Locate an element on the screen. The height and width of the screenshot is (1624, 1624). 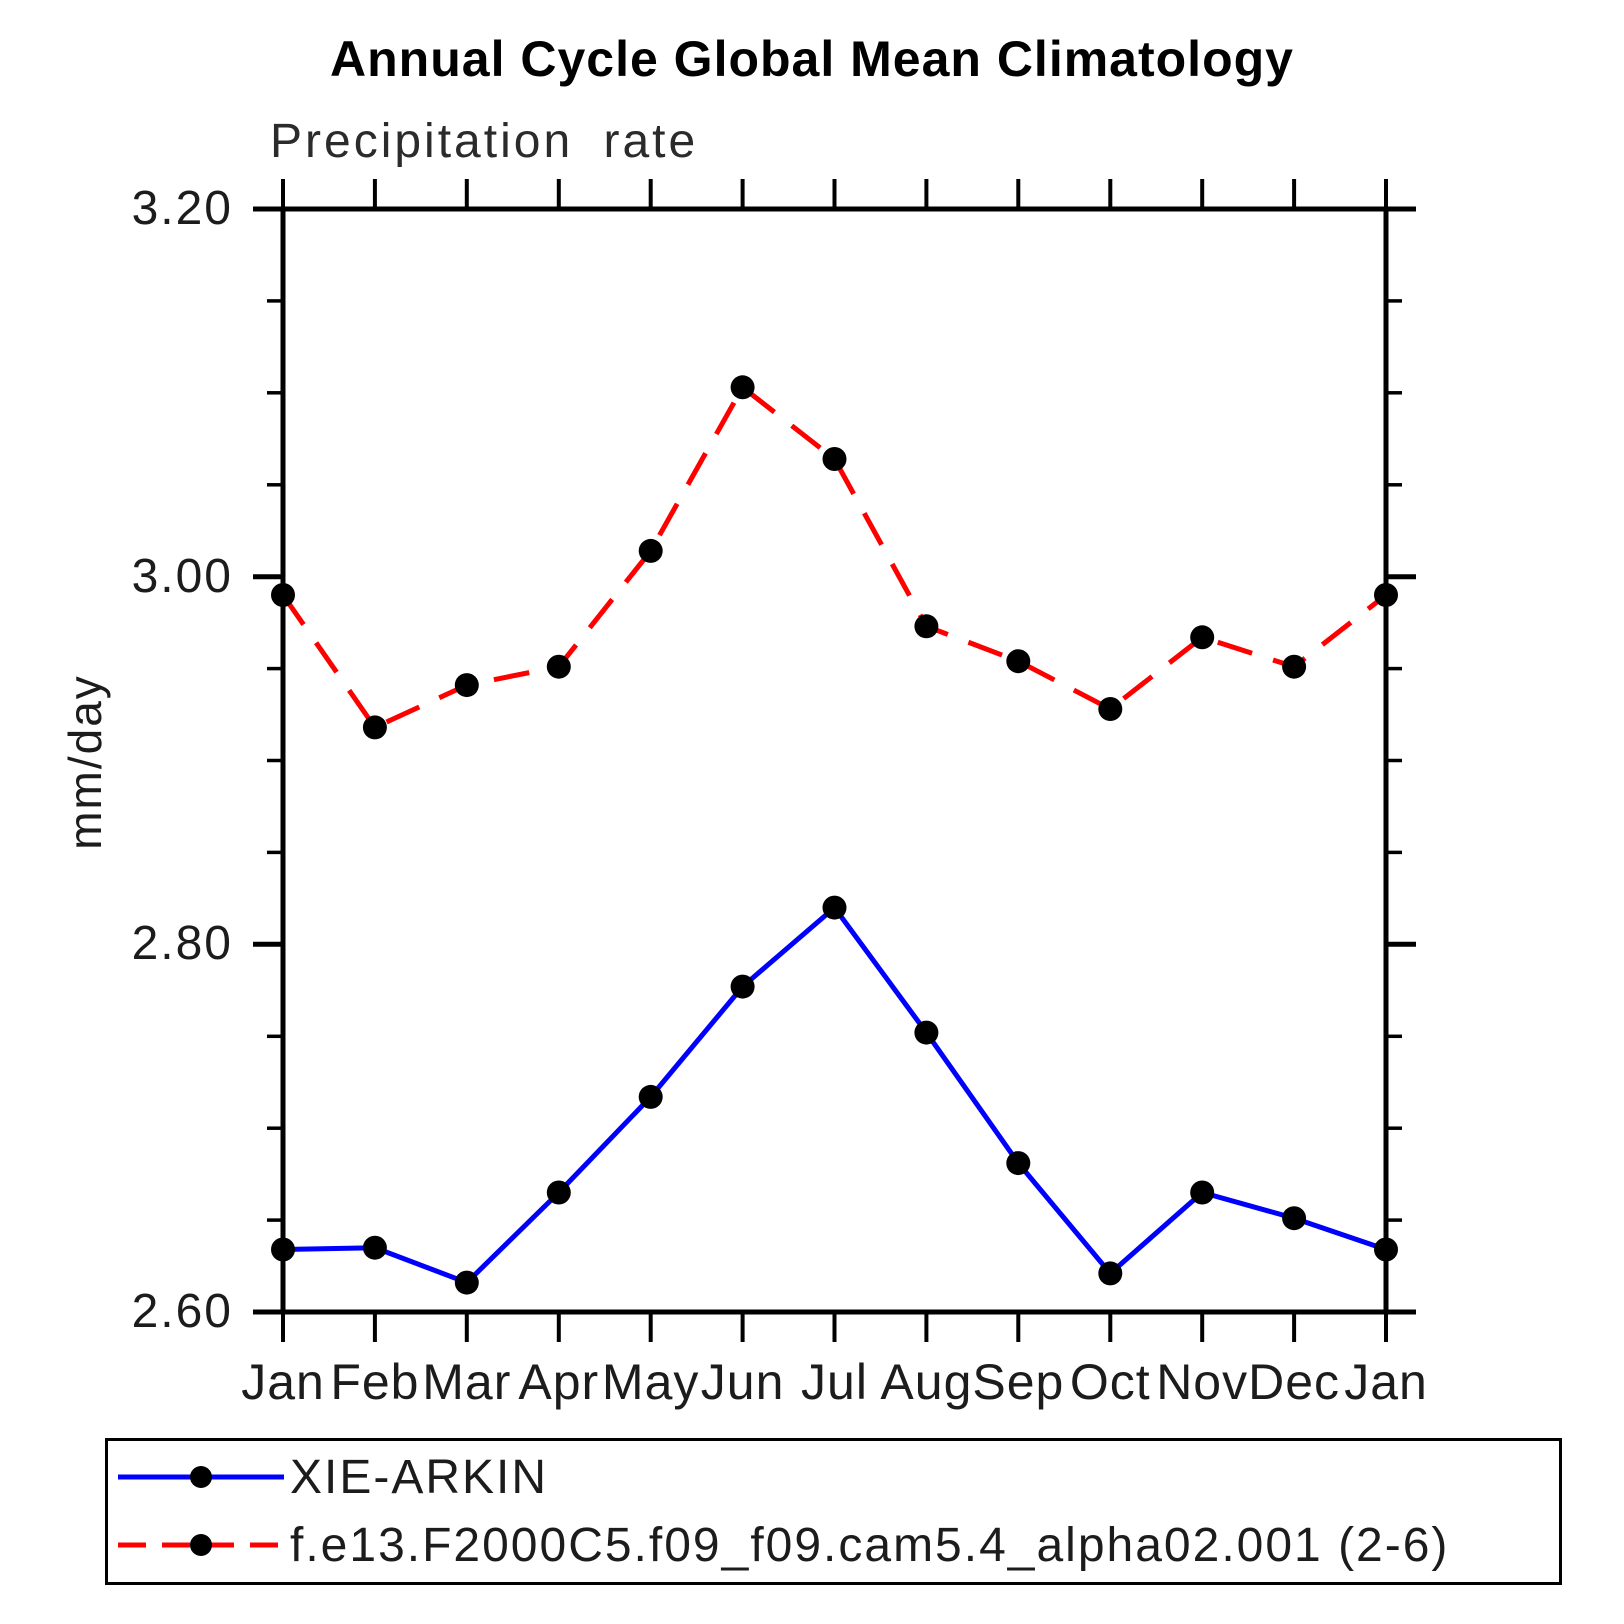
x-tick-label-oct: Oct is located at coordinates (1110, 1382).